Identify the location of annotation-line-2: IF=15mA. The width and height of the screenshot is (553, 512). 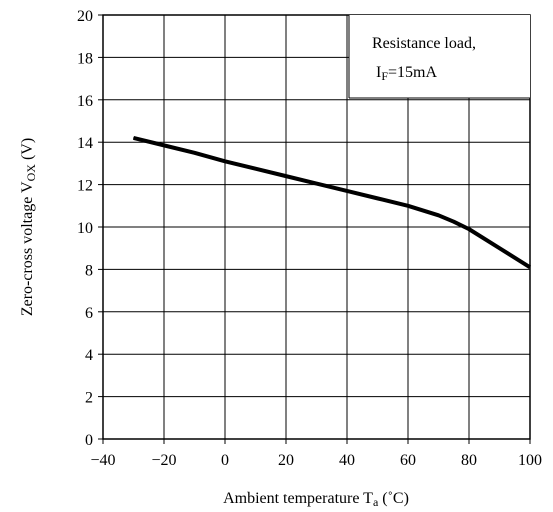
(406, 73).